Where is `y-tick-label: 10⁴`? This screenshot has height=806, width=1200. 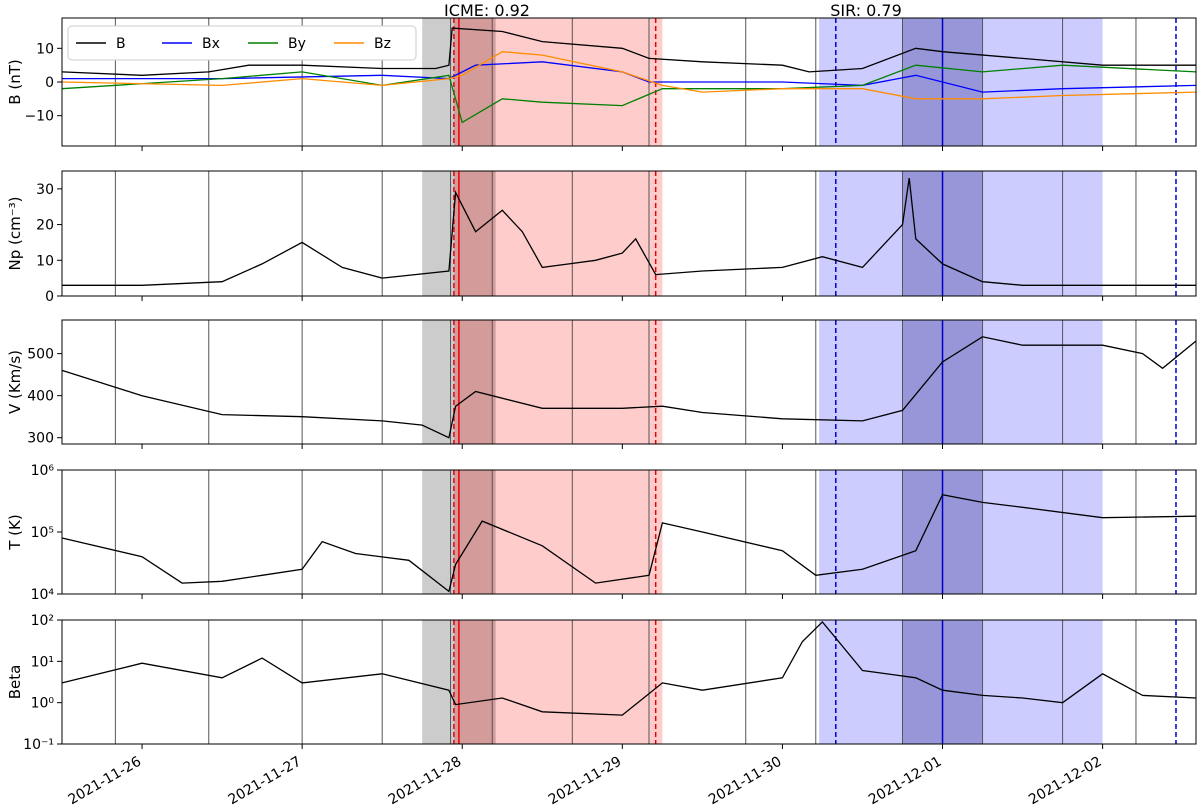 y-tick-label: 10⁴ is located at coordinates (43, 595).